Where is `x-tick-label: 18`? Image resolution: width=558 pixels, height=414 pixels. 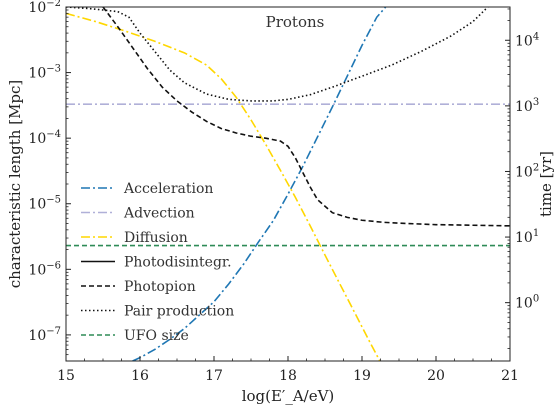 x-tick-label: 18 is located at coordinates (288, 376).